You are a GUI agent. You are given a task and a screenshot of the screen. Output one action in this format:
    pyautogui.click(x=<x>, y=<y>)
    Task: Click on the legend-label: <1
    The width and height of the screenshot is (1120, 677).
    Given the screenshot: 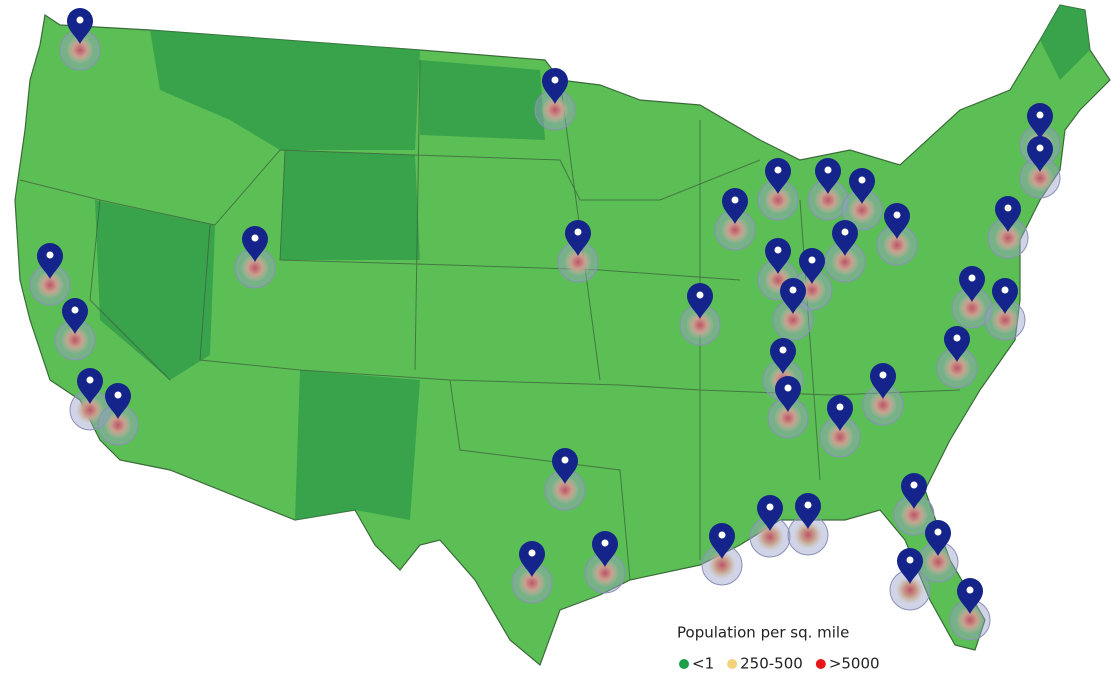 What is the action you would take?
    pyautogui.click(x=703, y=664)
    